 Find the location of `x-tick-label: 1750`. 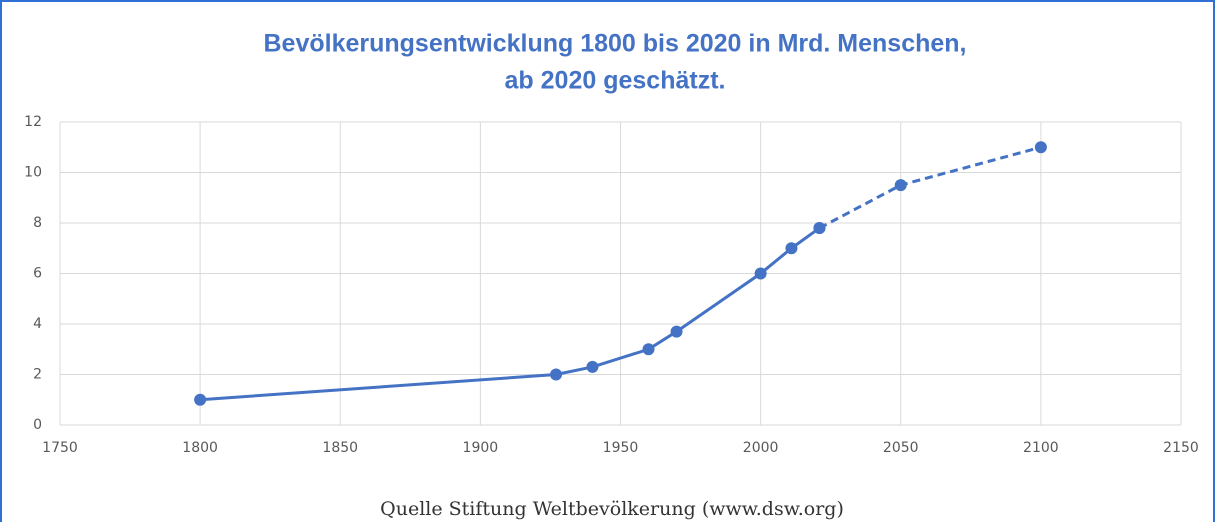

x-tick-label: 1750 is located at coordinates (60, 448).